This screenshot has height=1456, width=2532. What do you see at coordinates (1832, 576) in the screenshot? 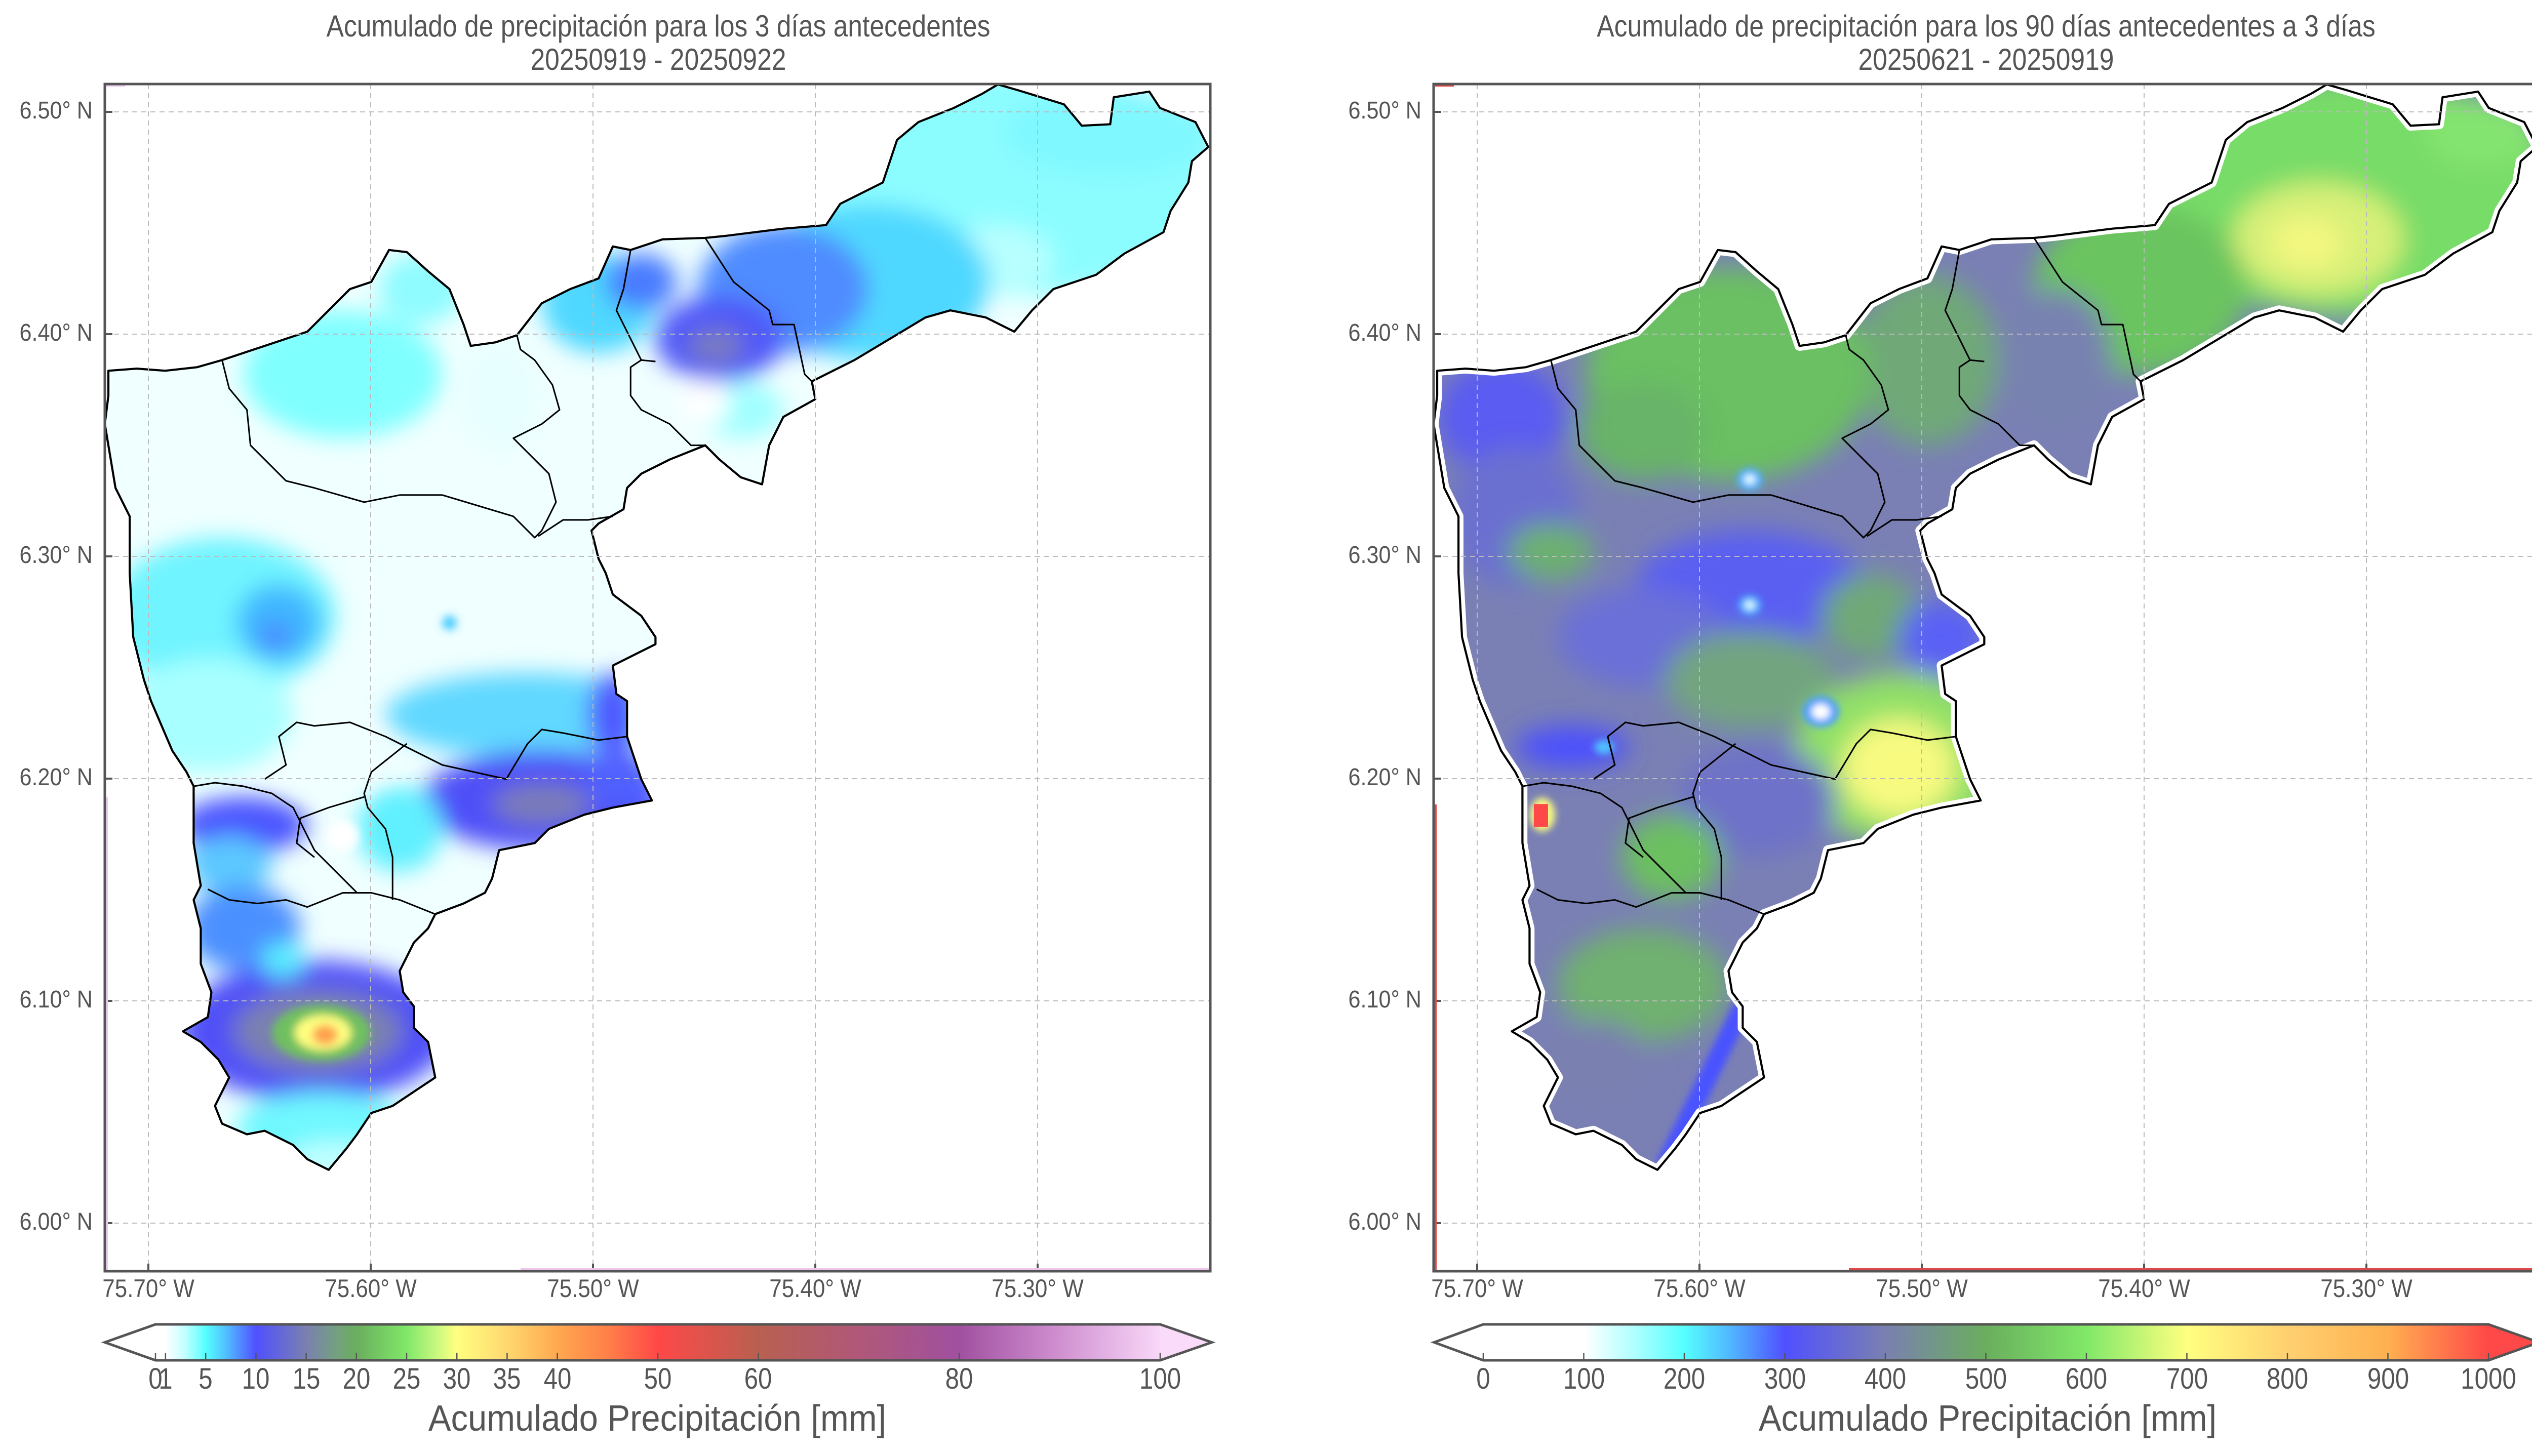
I see `right-subbasin-boundaries` at bounding box center [1832, 576].